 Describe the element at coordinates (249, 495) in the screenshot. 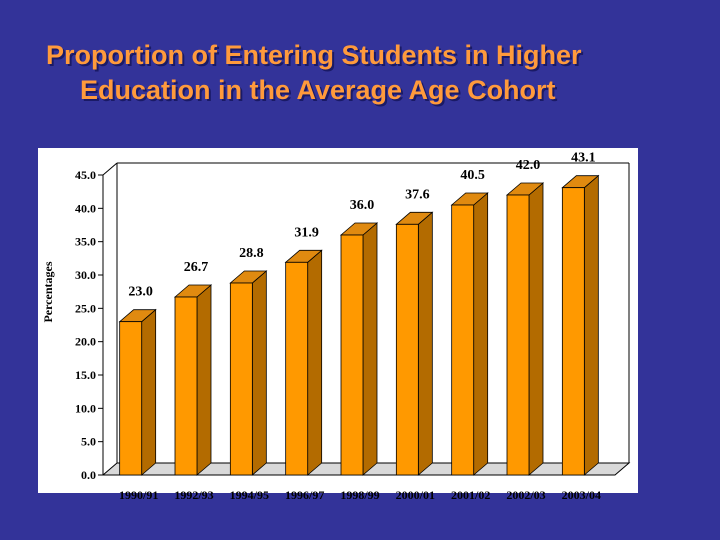

I see `x-tick-label: 1994/95` at that location.